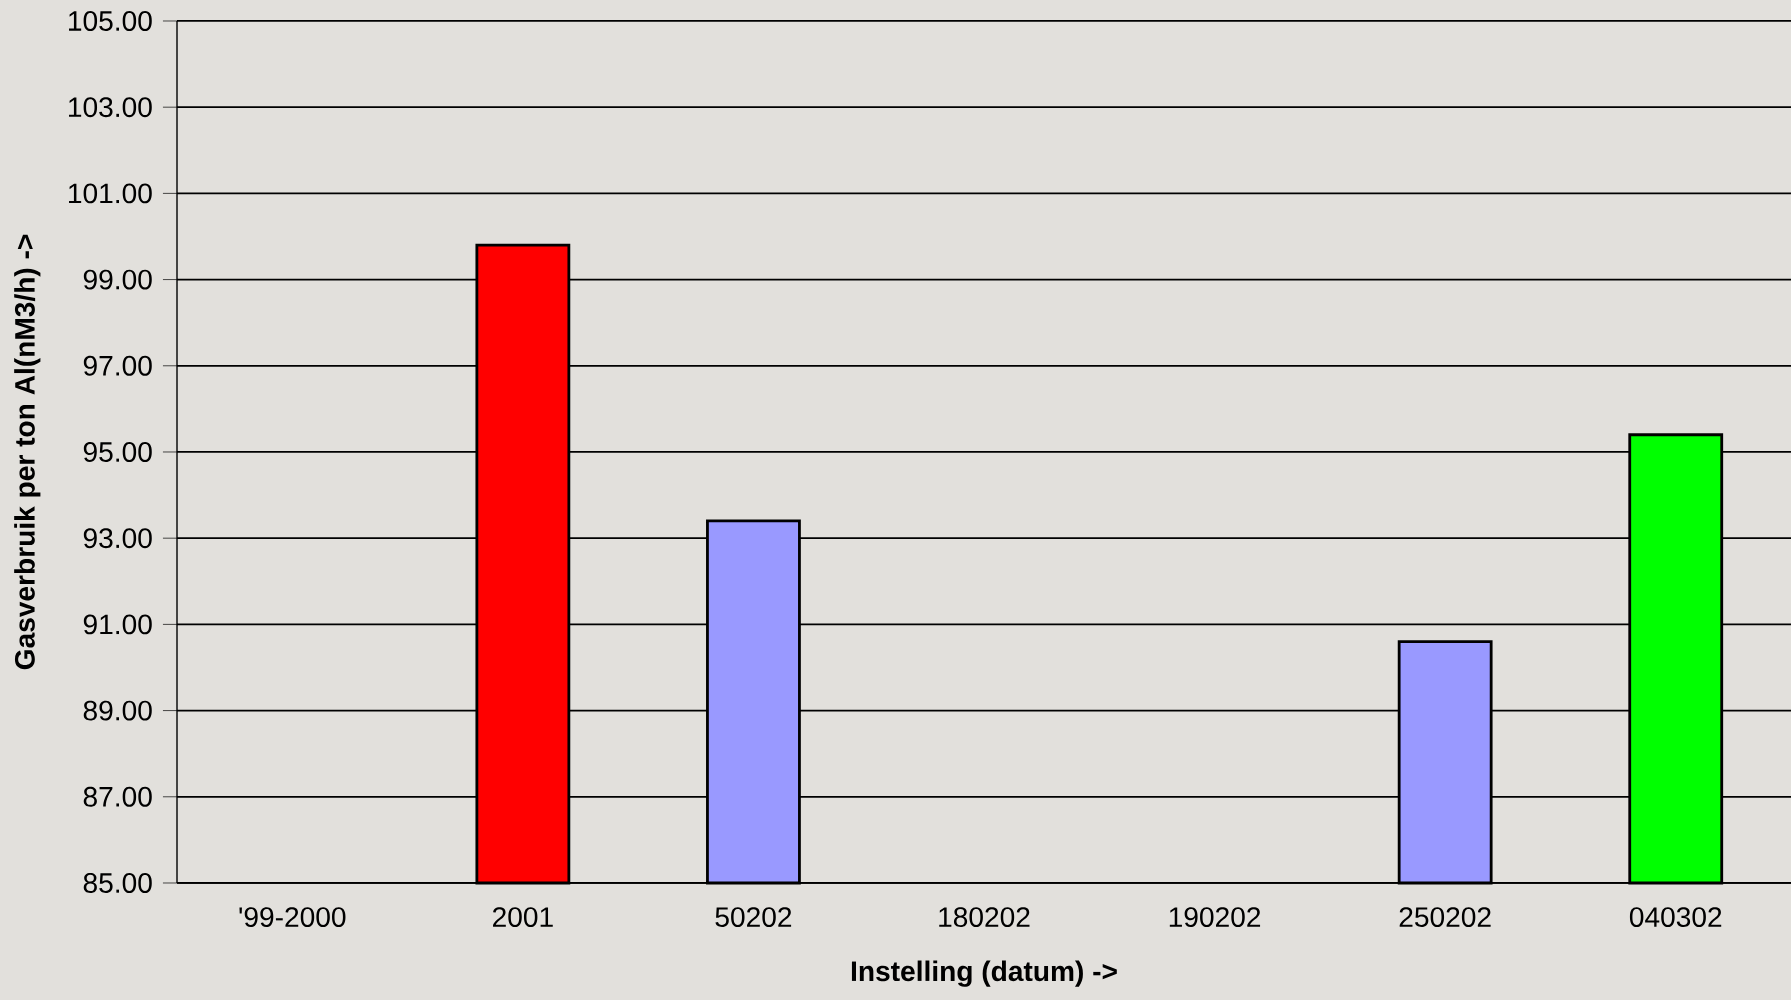 The width and height of the screenshot is (1791, 1000). What do you see at coordinates (117, 883) in the screenshot?
I see `y-tick-label: 85.00` at bounding box center [117, 883].